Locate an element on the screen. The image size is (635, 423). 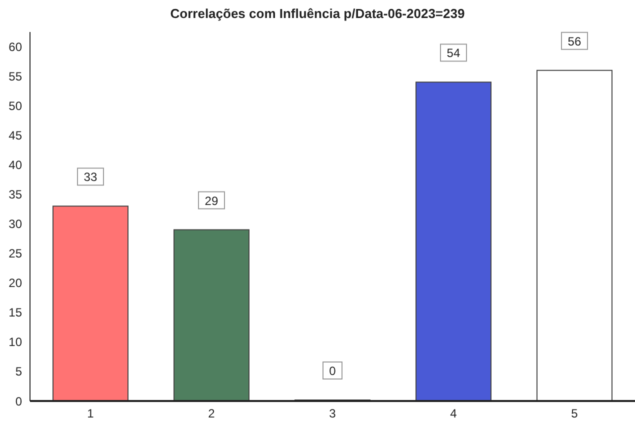
data-label: 0 is located at coordinates (332, 371).